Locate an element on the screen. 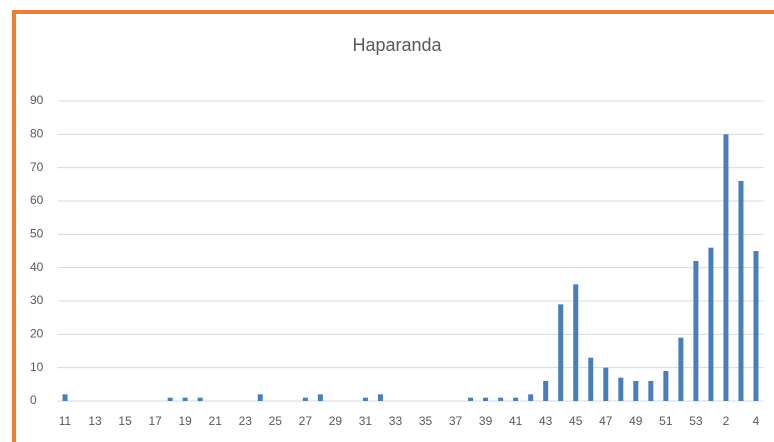 The image size is (774, 442). x-tick-label: 31 is located at coordinates (366, 421).